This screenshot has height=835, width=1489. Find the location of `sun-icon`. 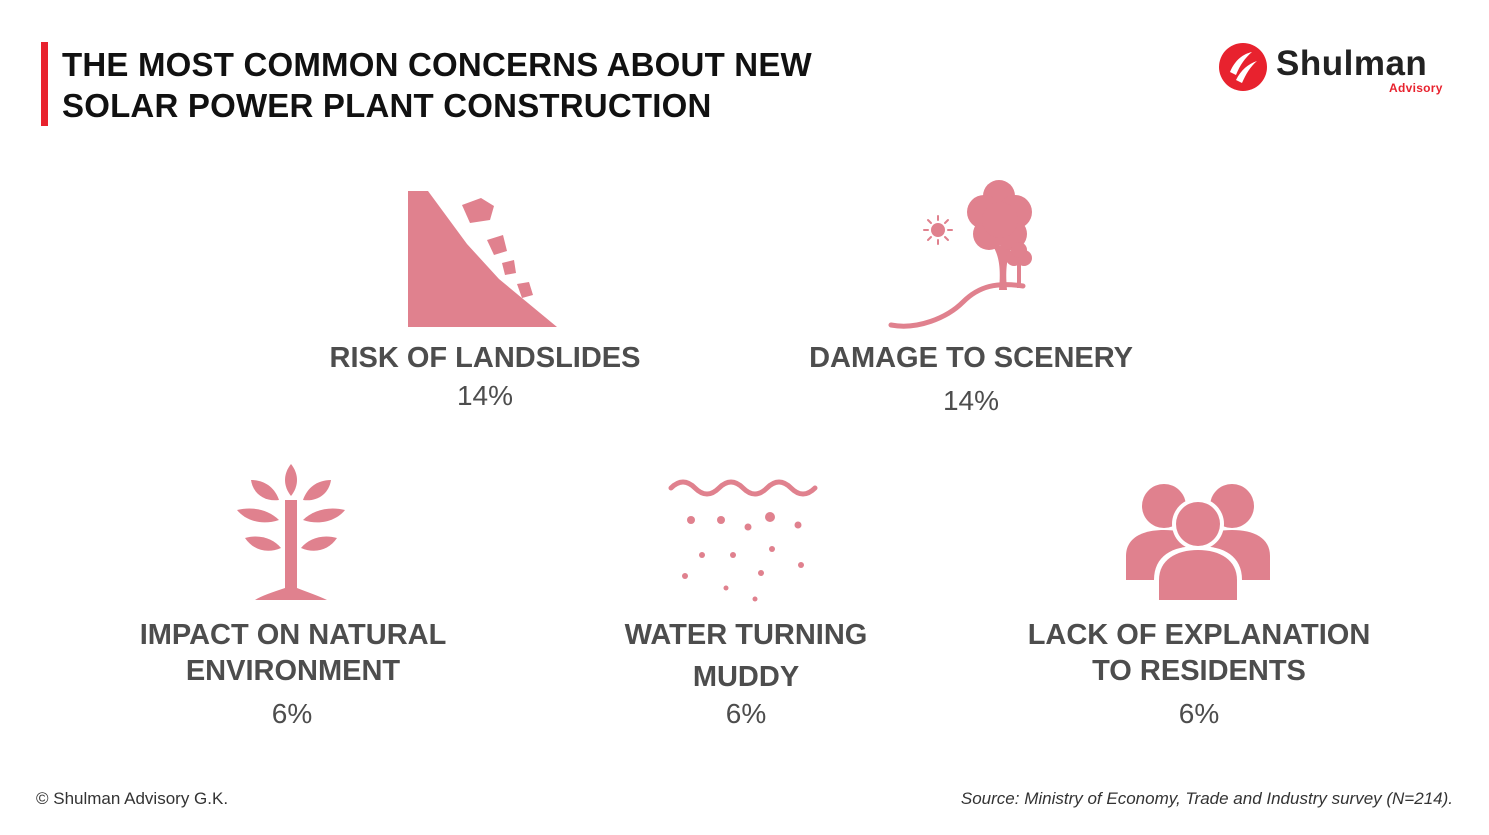

sun-icon is located at coordinates (938, 230).